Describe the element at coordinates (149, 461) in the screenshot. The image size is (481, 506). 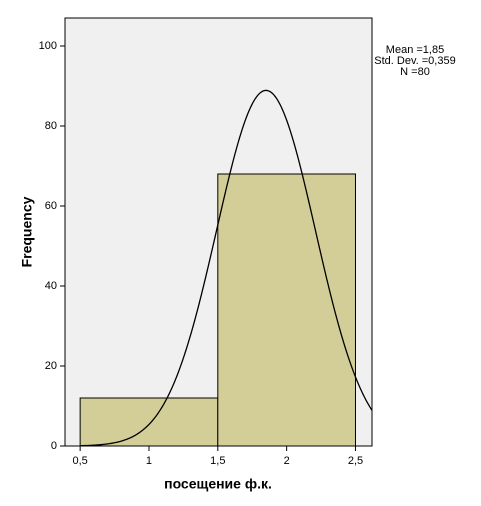
I see `x-tick-label: 1` at that location.